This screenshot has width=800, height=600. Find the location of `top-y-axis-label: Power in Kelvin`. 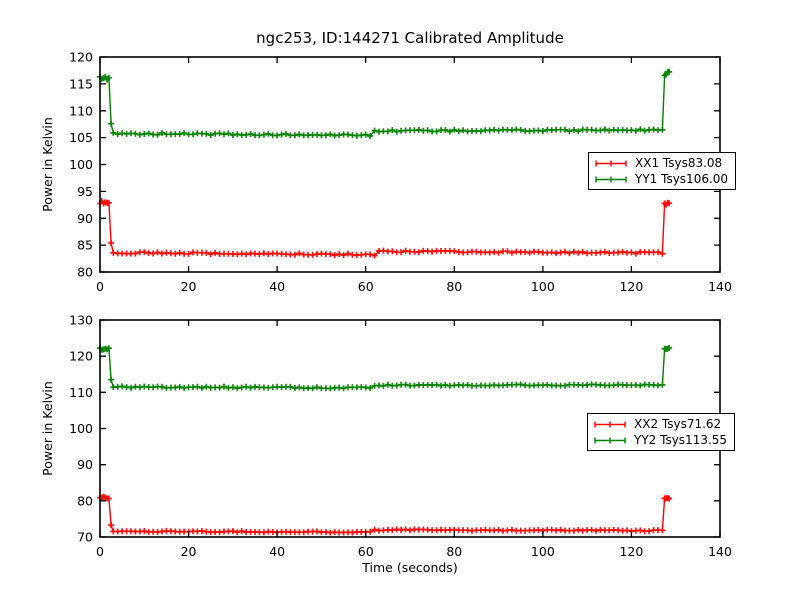

top-y-axis-label: Power in Kelvin is located at coordinates (47, 164).